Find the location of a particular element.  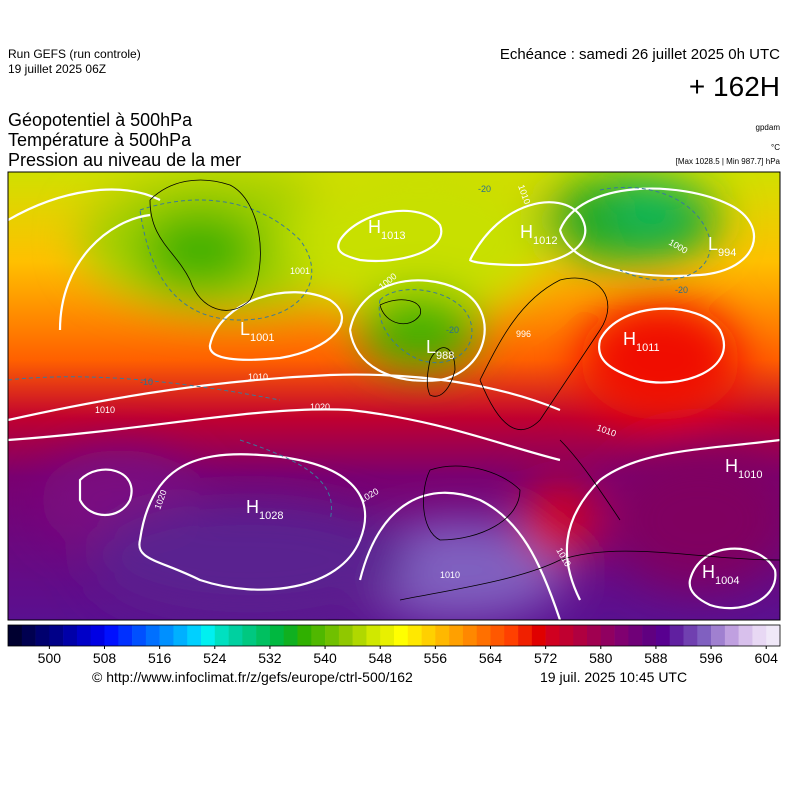

center-value: 1013 is located at coordinates (393, 236).